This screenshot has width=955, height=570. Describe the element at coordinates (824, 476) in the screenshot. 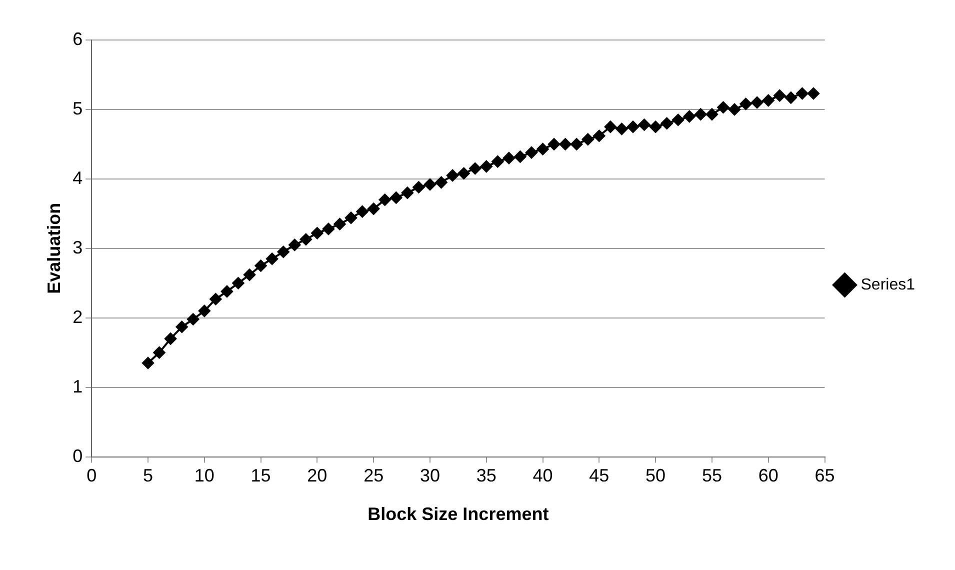

I see `x-tick-label: 65` at that location.